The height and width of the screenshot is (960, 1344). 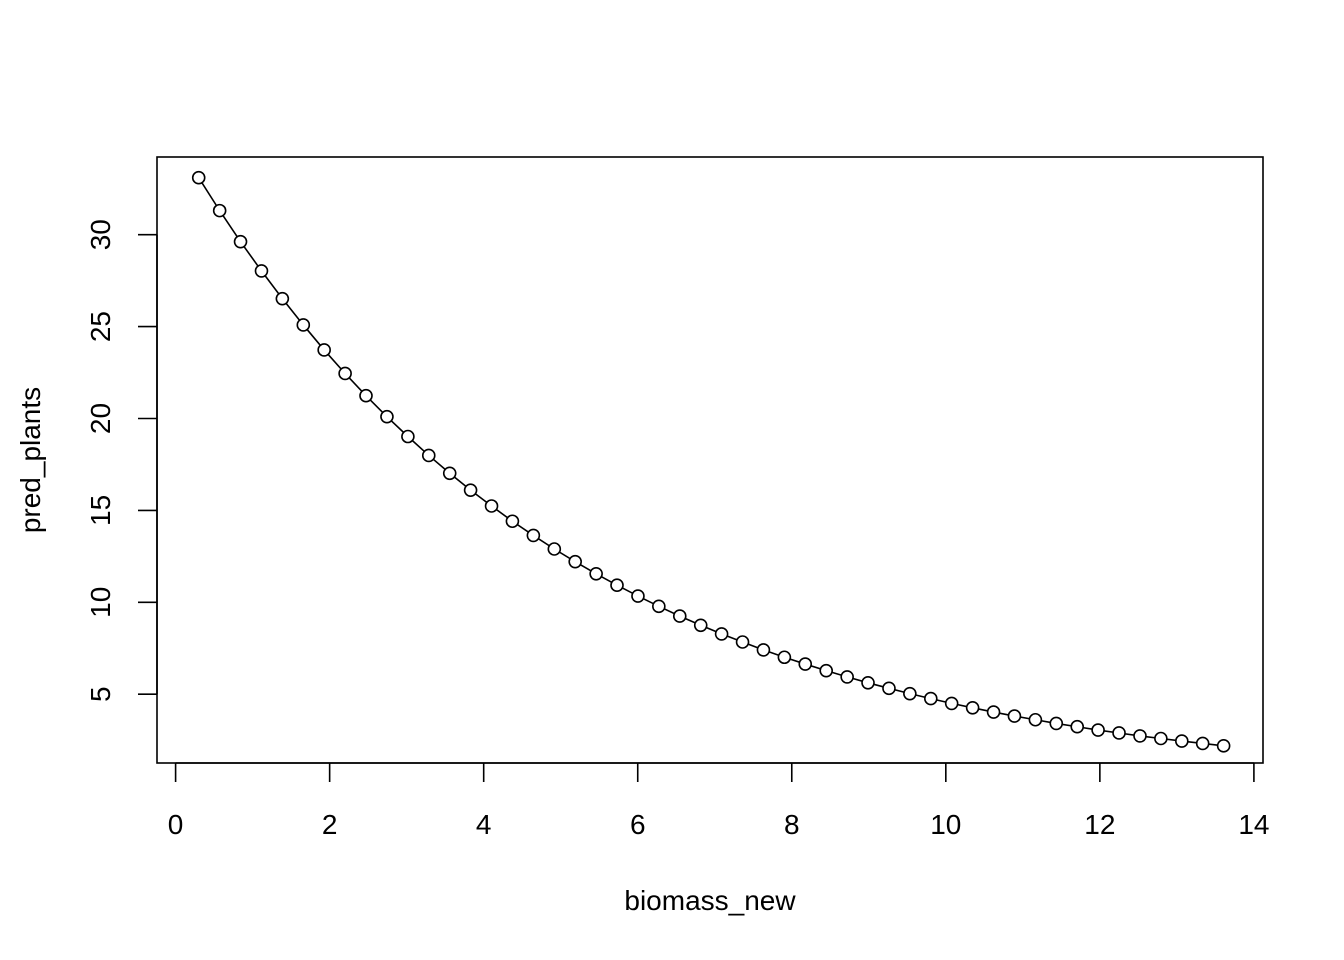 What do you see at coordinates (176, 824) in the screenshot?
I see `x-tick-label: 0` at bounding box center [176, 824].